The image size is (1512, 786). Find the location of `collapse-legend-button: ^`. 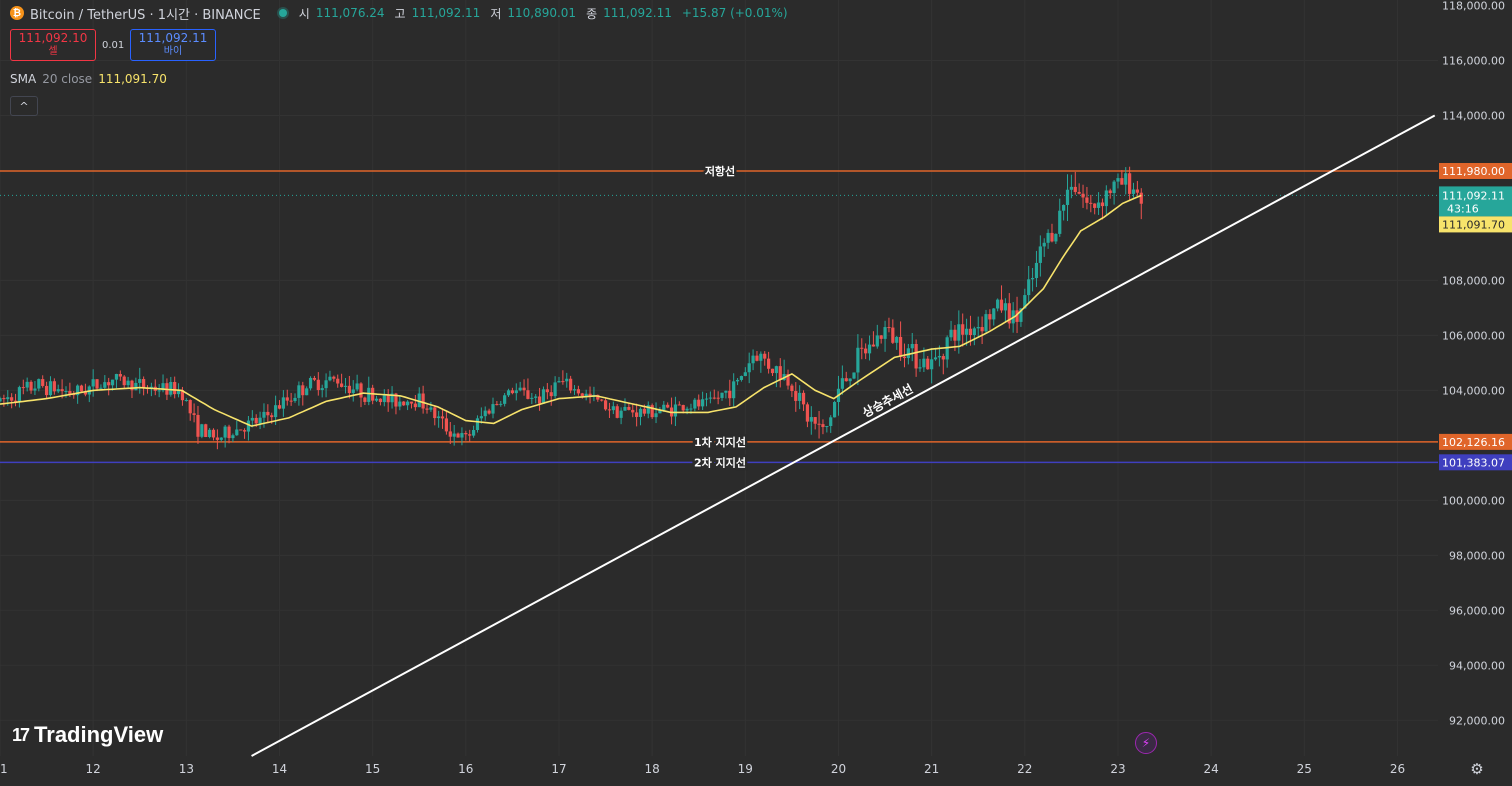

collapse-legend-button: ^ is located at coordinates (24, 106).